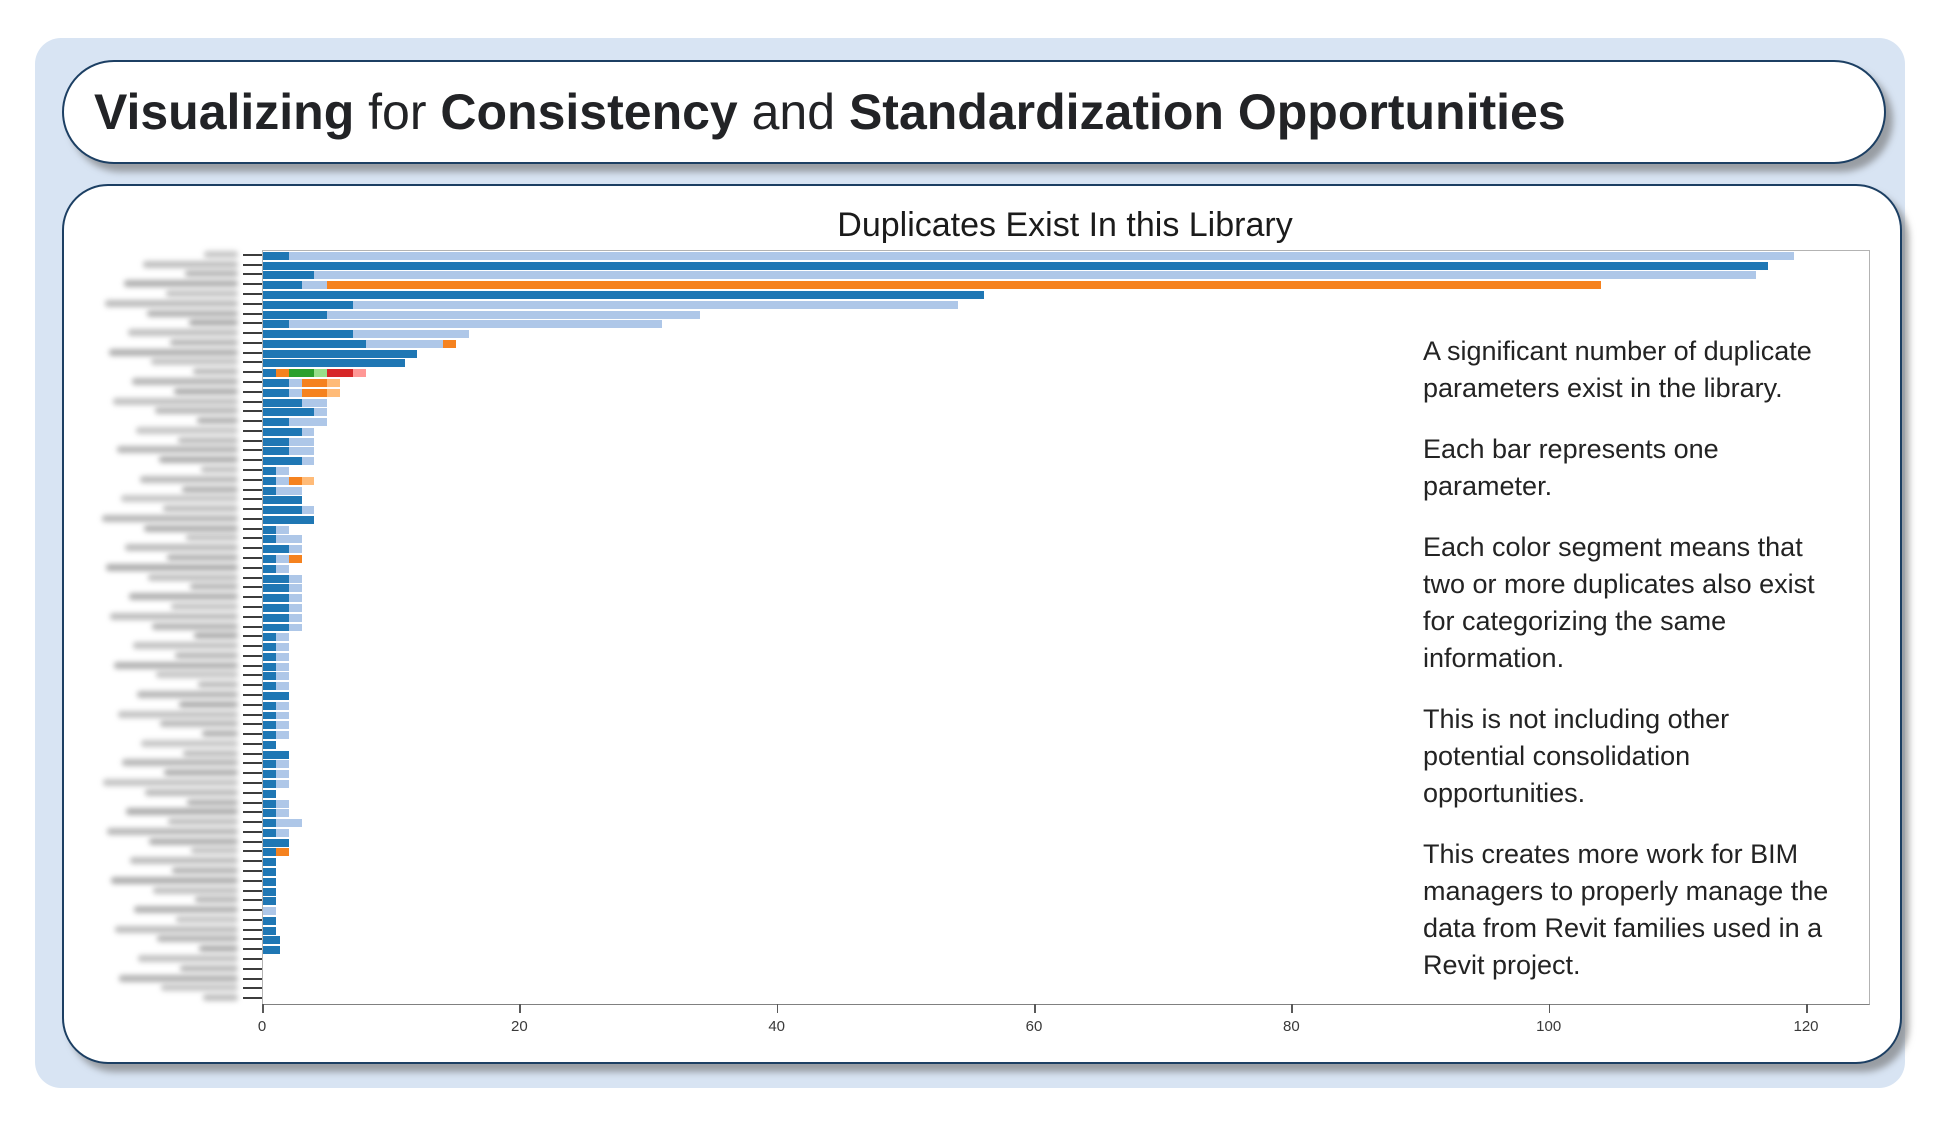 Image resolution: width=1946 pixels, height=1125 pixels. I want to click on bar-segment-lightgreen, so click(321, 373).